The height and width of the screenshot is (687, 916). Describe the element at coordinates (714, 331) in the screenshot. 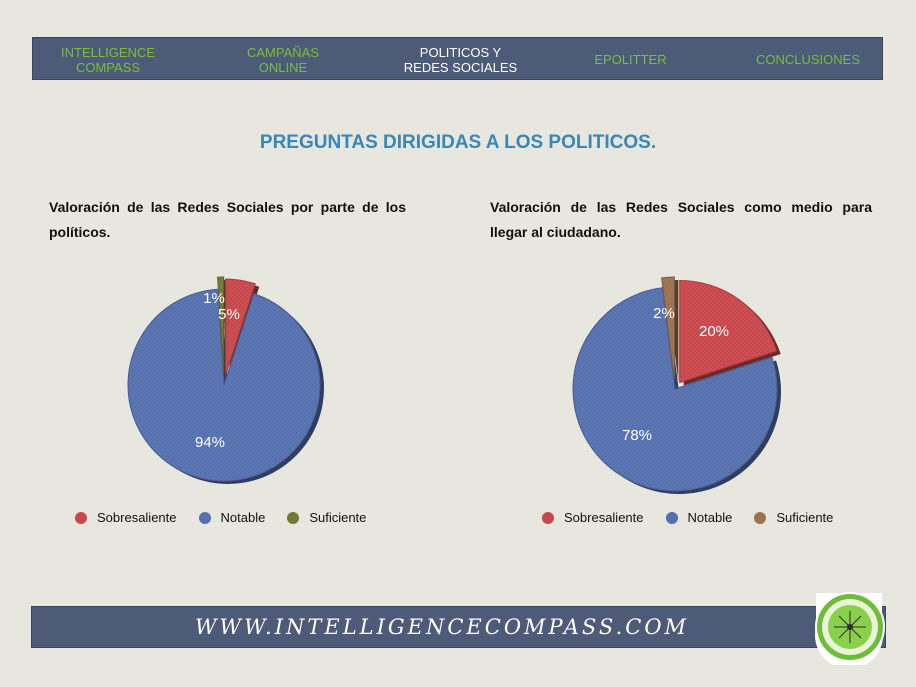

I see `pie-data-label-sobresaliente: 20%` at that location.